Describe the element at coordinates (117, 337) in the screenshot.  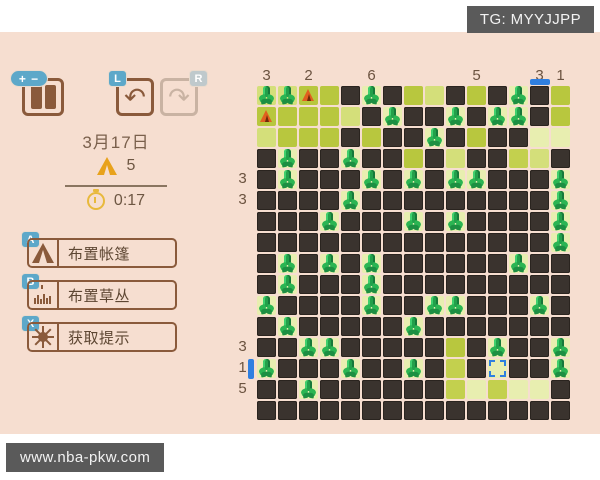
I see `action-label-x: 获取提示` at that location.